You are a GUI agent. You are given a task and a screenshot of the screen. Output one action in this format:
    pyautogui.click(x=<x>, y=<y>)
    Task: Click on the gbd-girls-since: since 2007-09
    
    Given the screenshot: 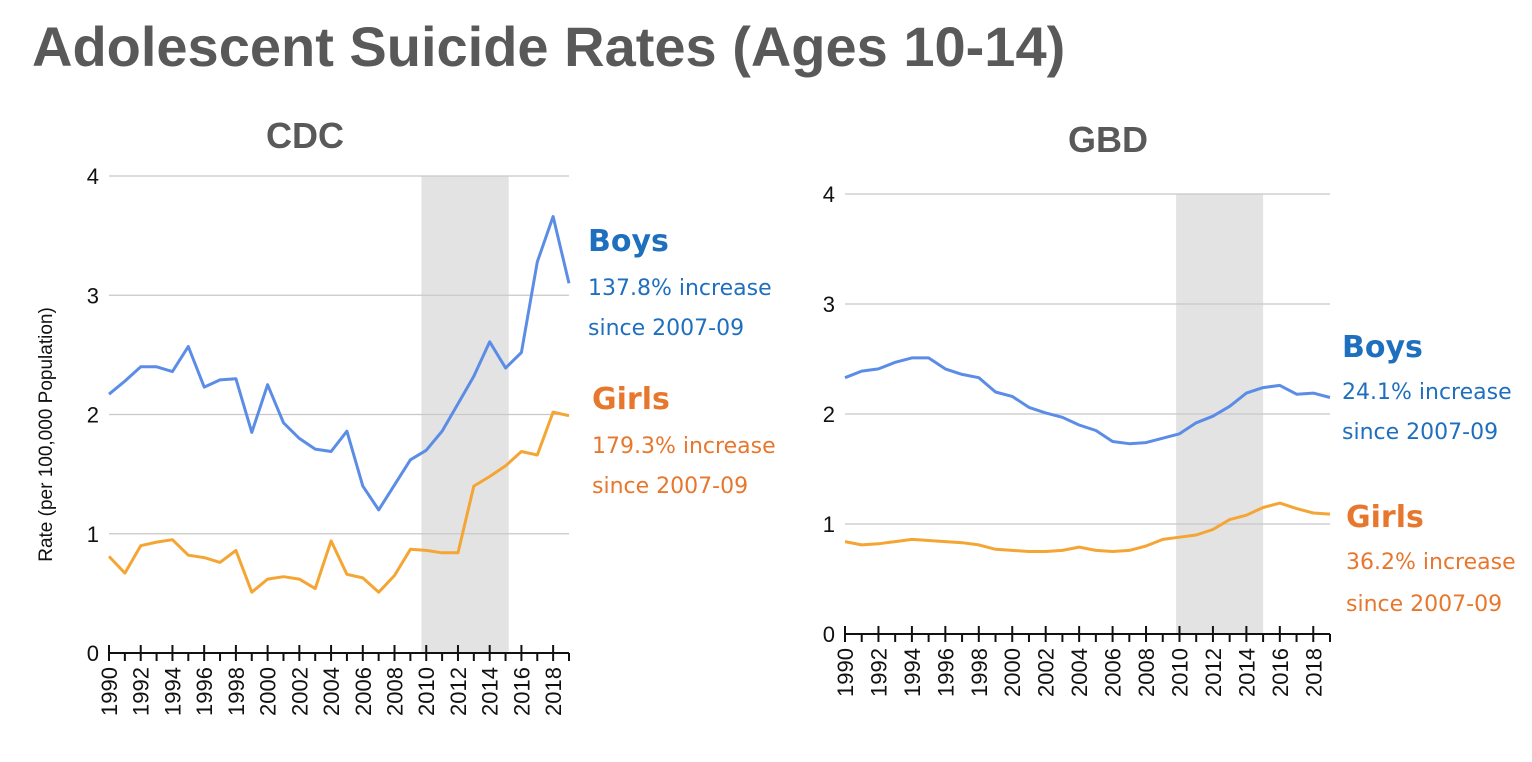 What is the action you would take?
    pyautogui.click(x=1424, y=604)
    